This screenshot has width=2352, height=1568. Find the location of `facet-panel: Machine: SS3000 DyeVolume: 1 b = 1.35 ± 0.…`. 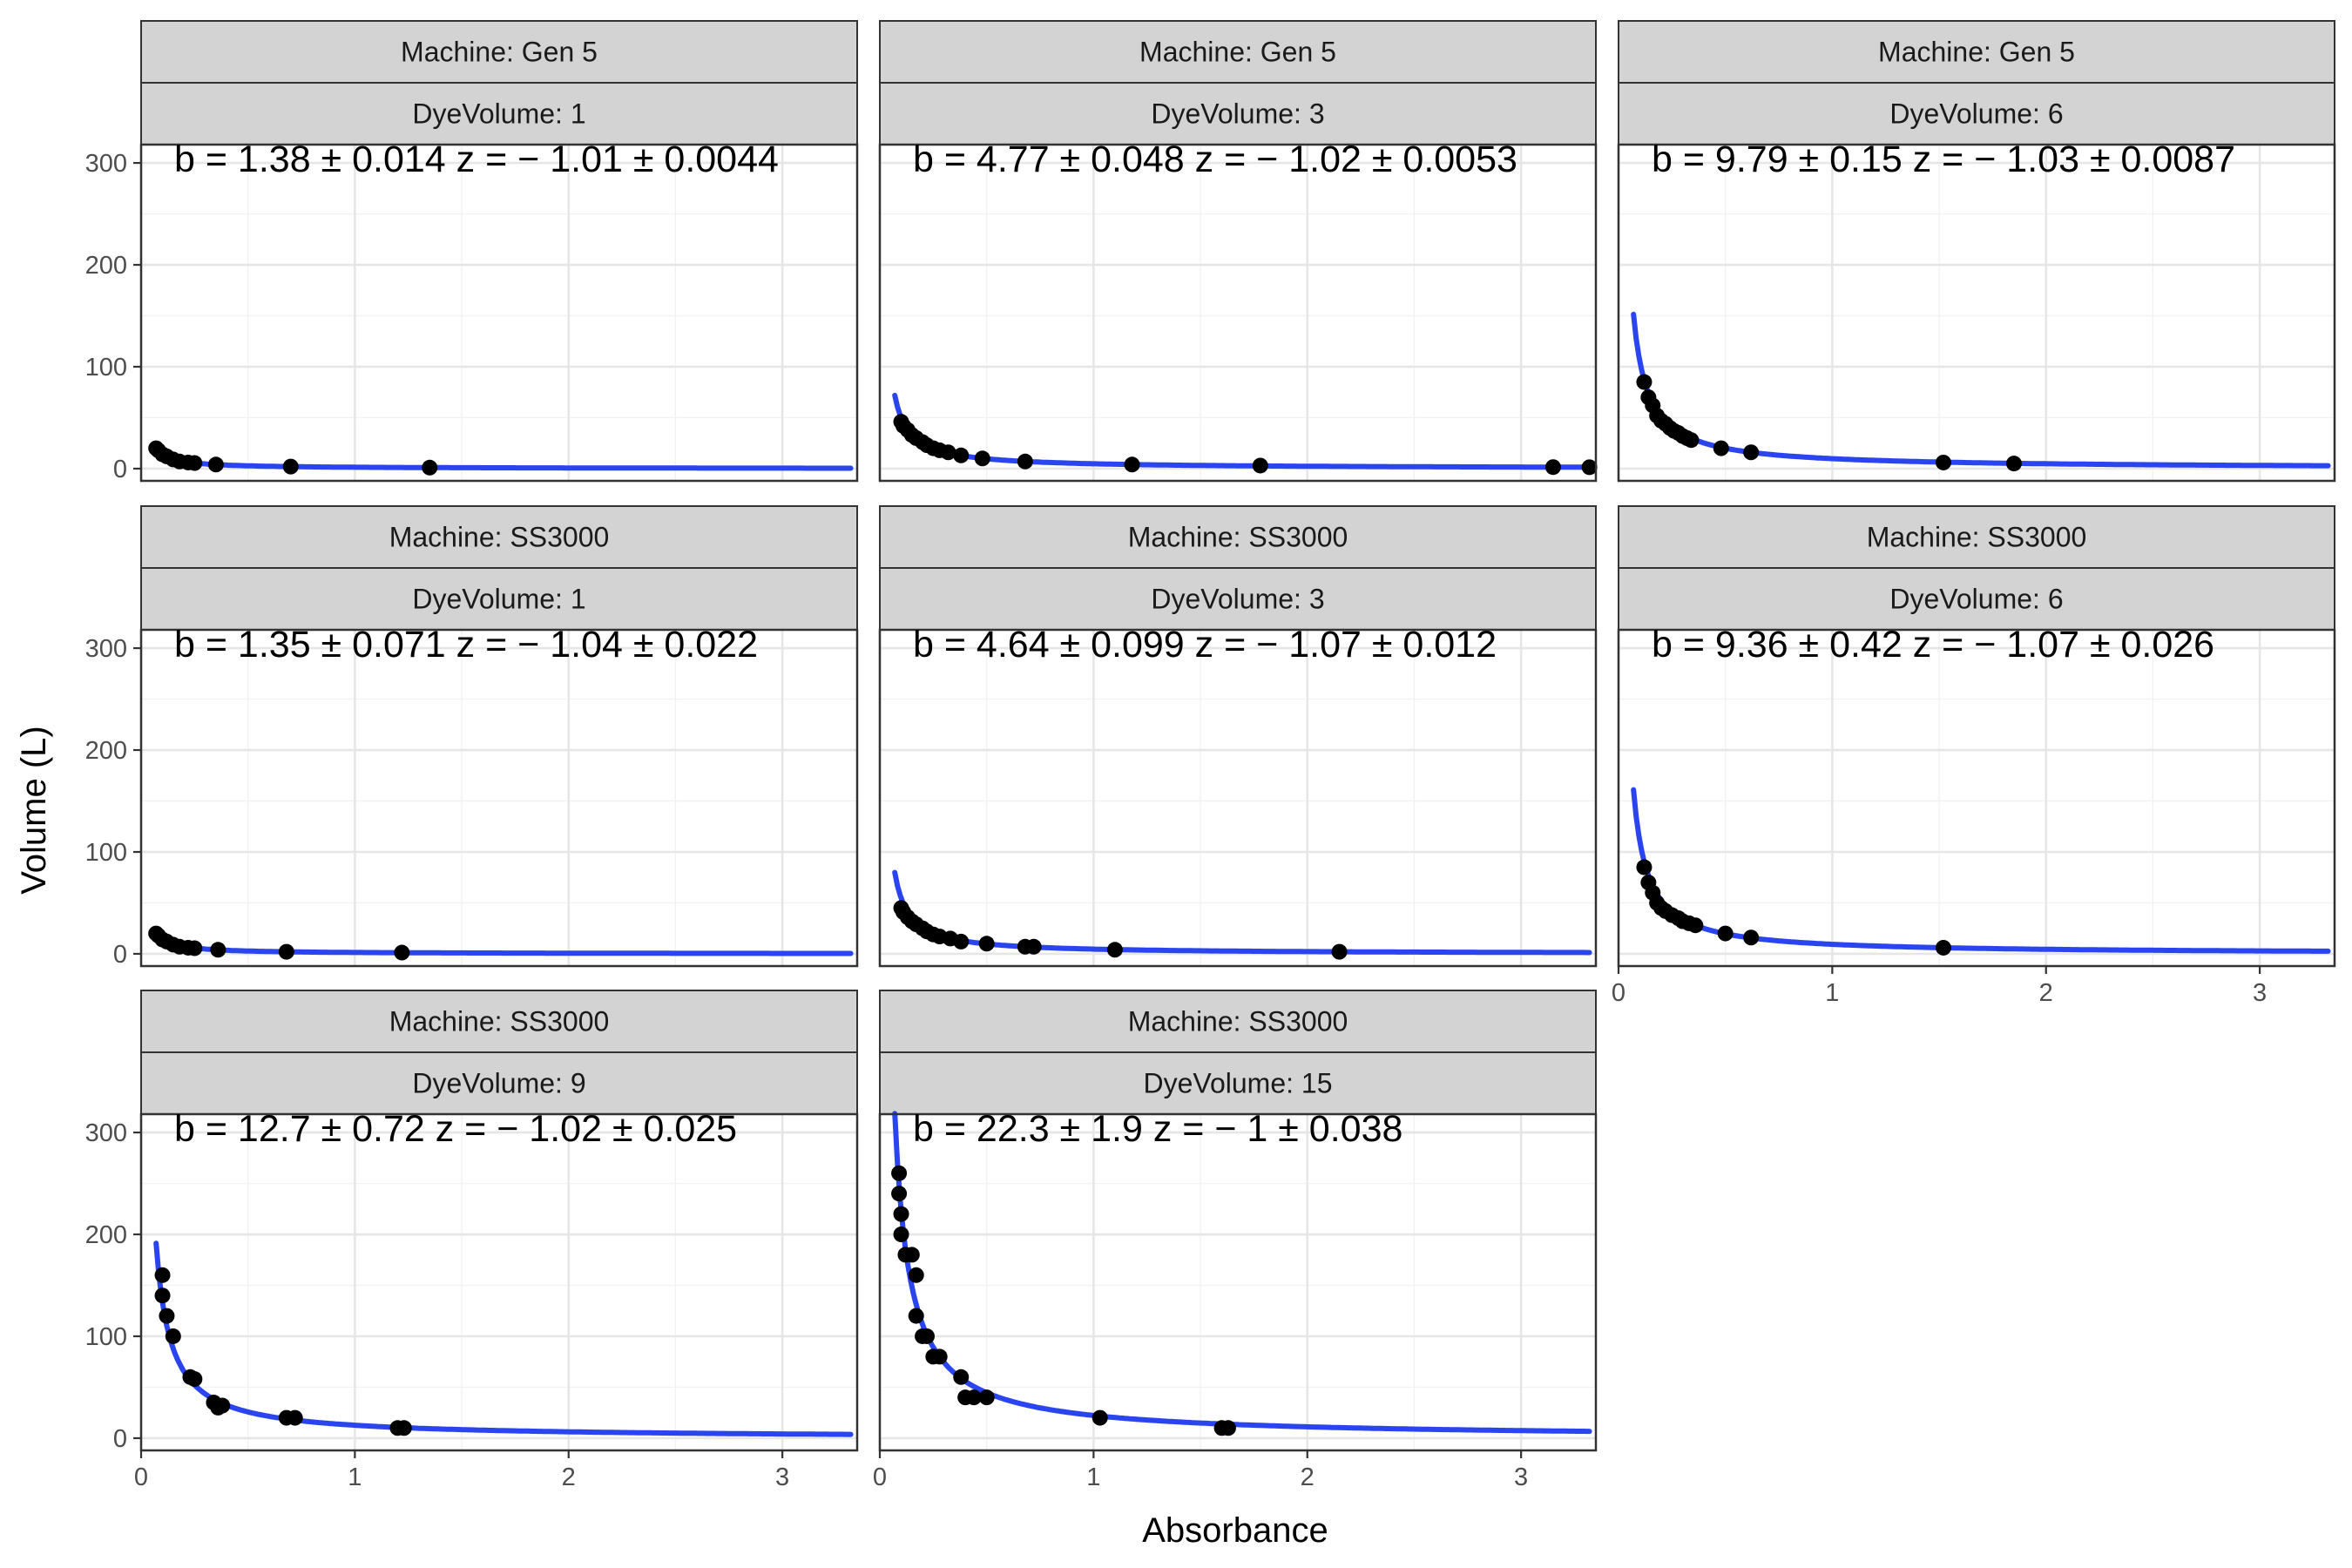

facet-panel: Machine: SS3000 DyeVolume: 1 b = 1.35 ± 0.… is located at coordinates (472, 737).